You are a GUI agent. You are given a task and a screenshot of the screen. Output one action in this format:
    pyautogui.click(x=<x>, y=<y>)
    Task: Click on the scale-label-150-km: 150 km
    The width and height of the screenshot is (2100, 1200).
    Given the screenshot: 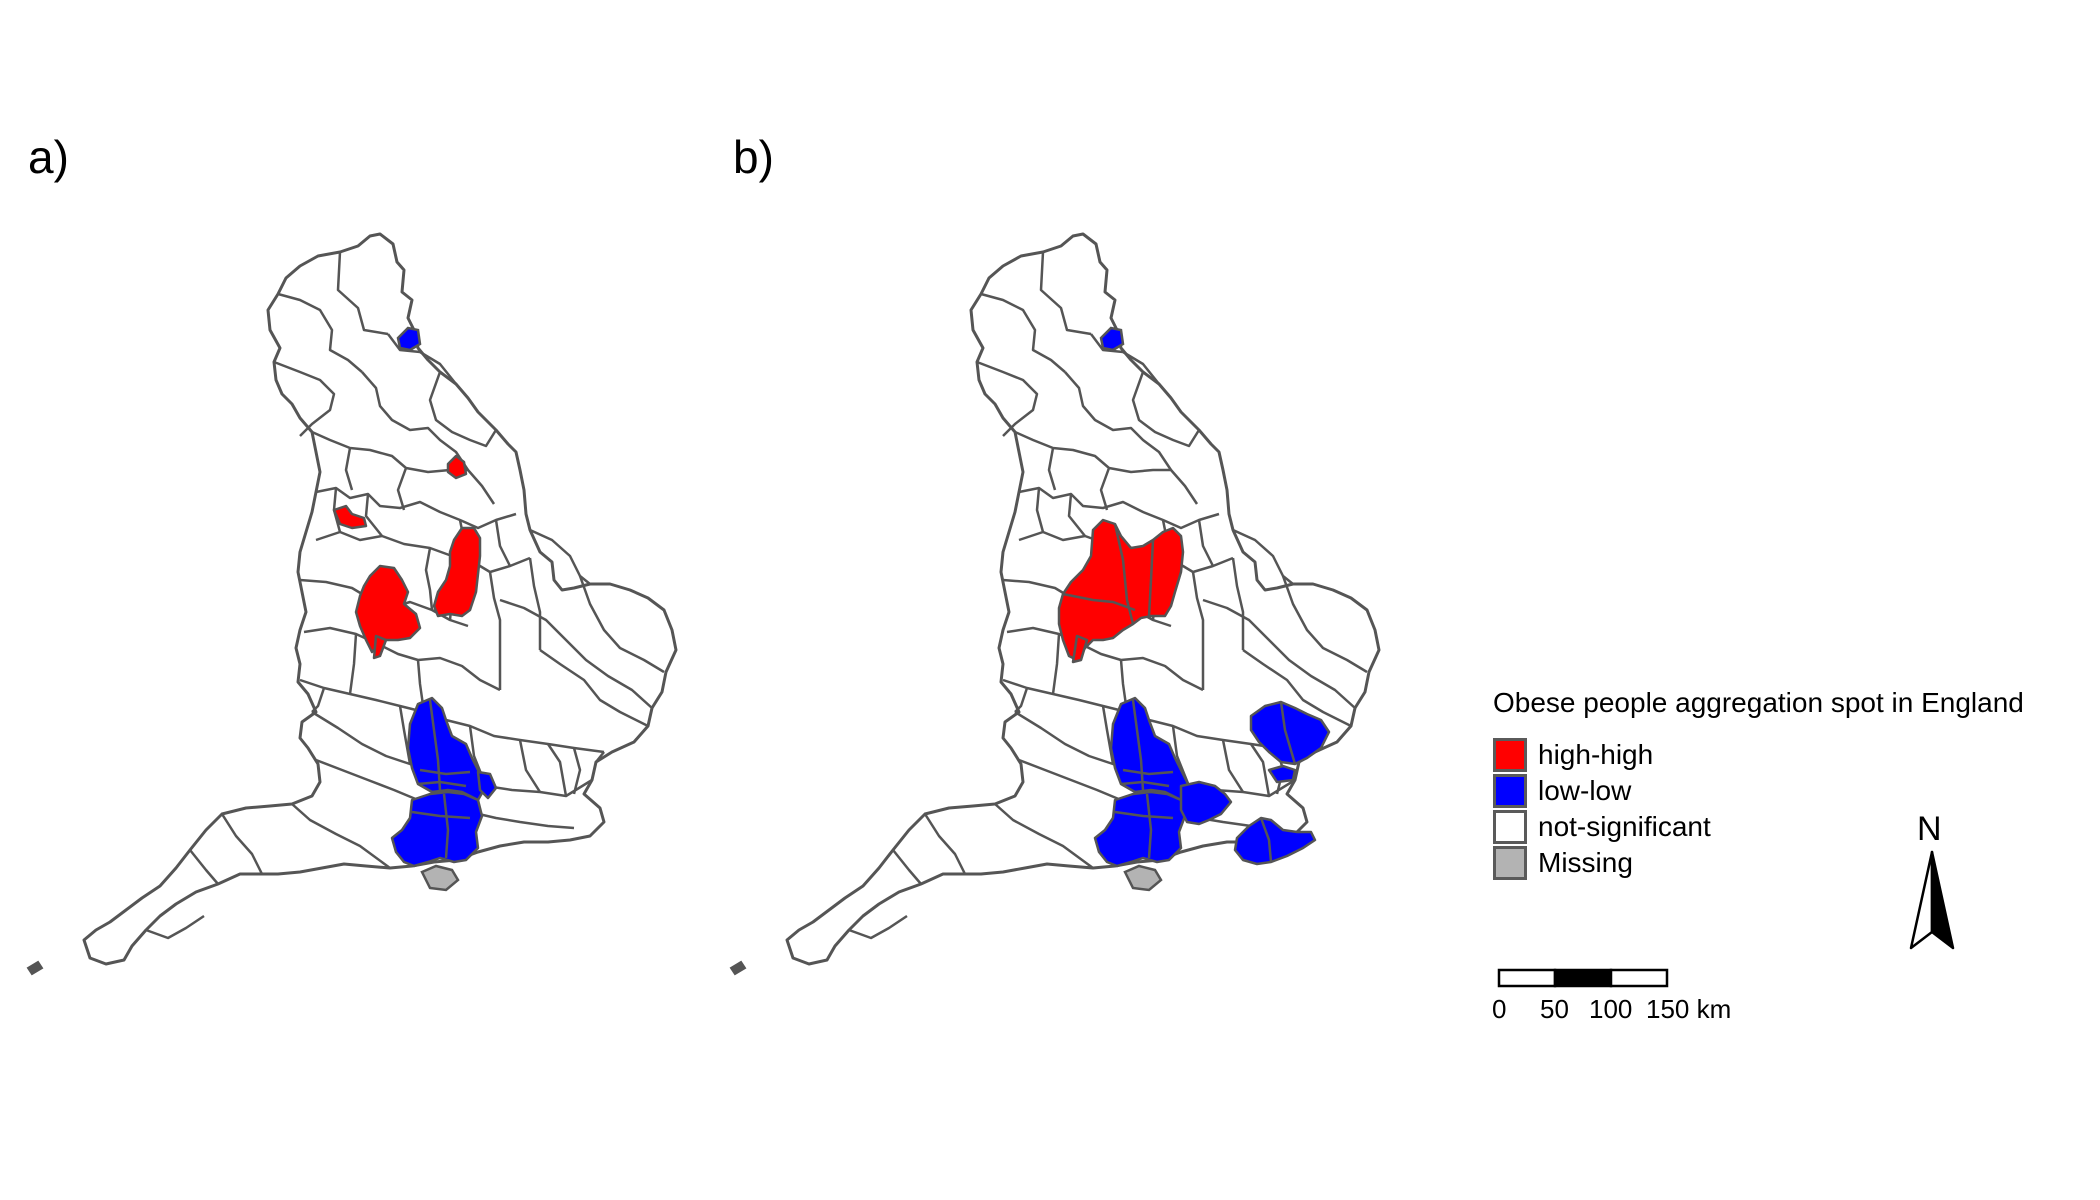 What is the action you would take?
    pyautogui.click(x=1689, y=1009)
    